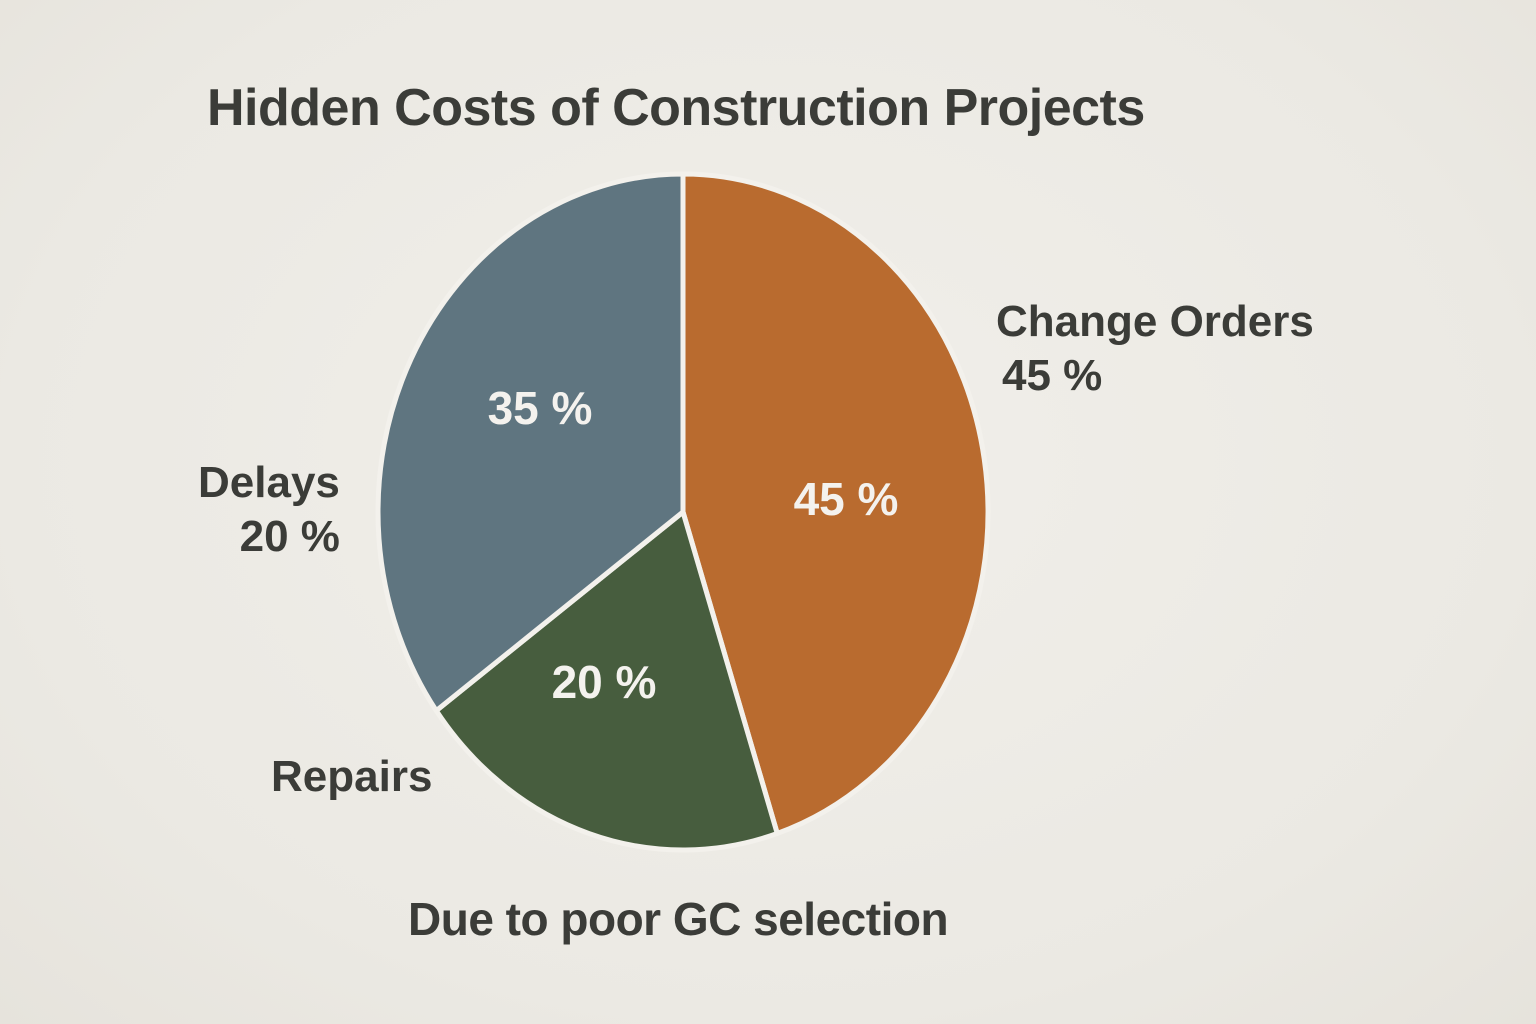  Describe the element at coordinates (1155, 349) in the screenshot. I see `label-change-orders: Change Orders 45 %` at that location.